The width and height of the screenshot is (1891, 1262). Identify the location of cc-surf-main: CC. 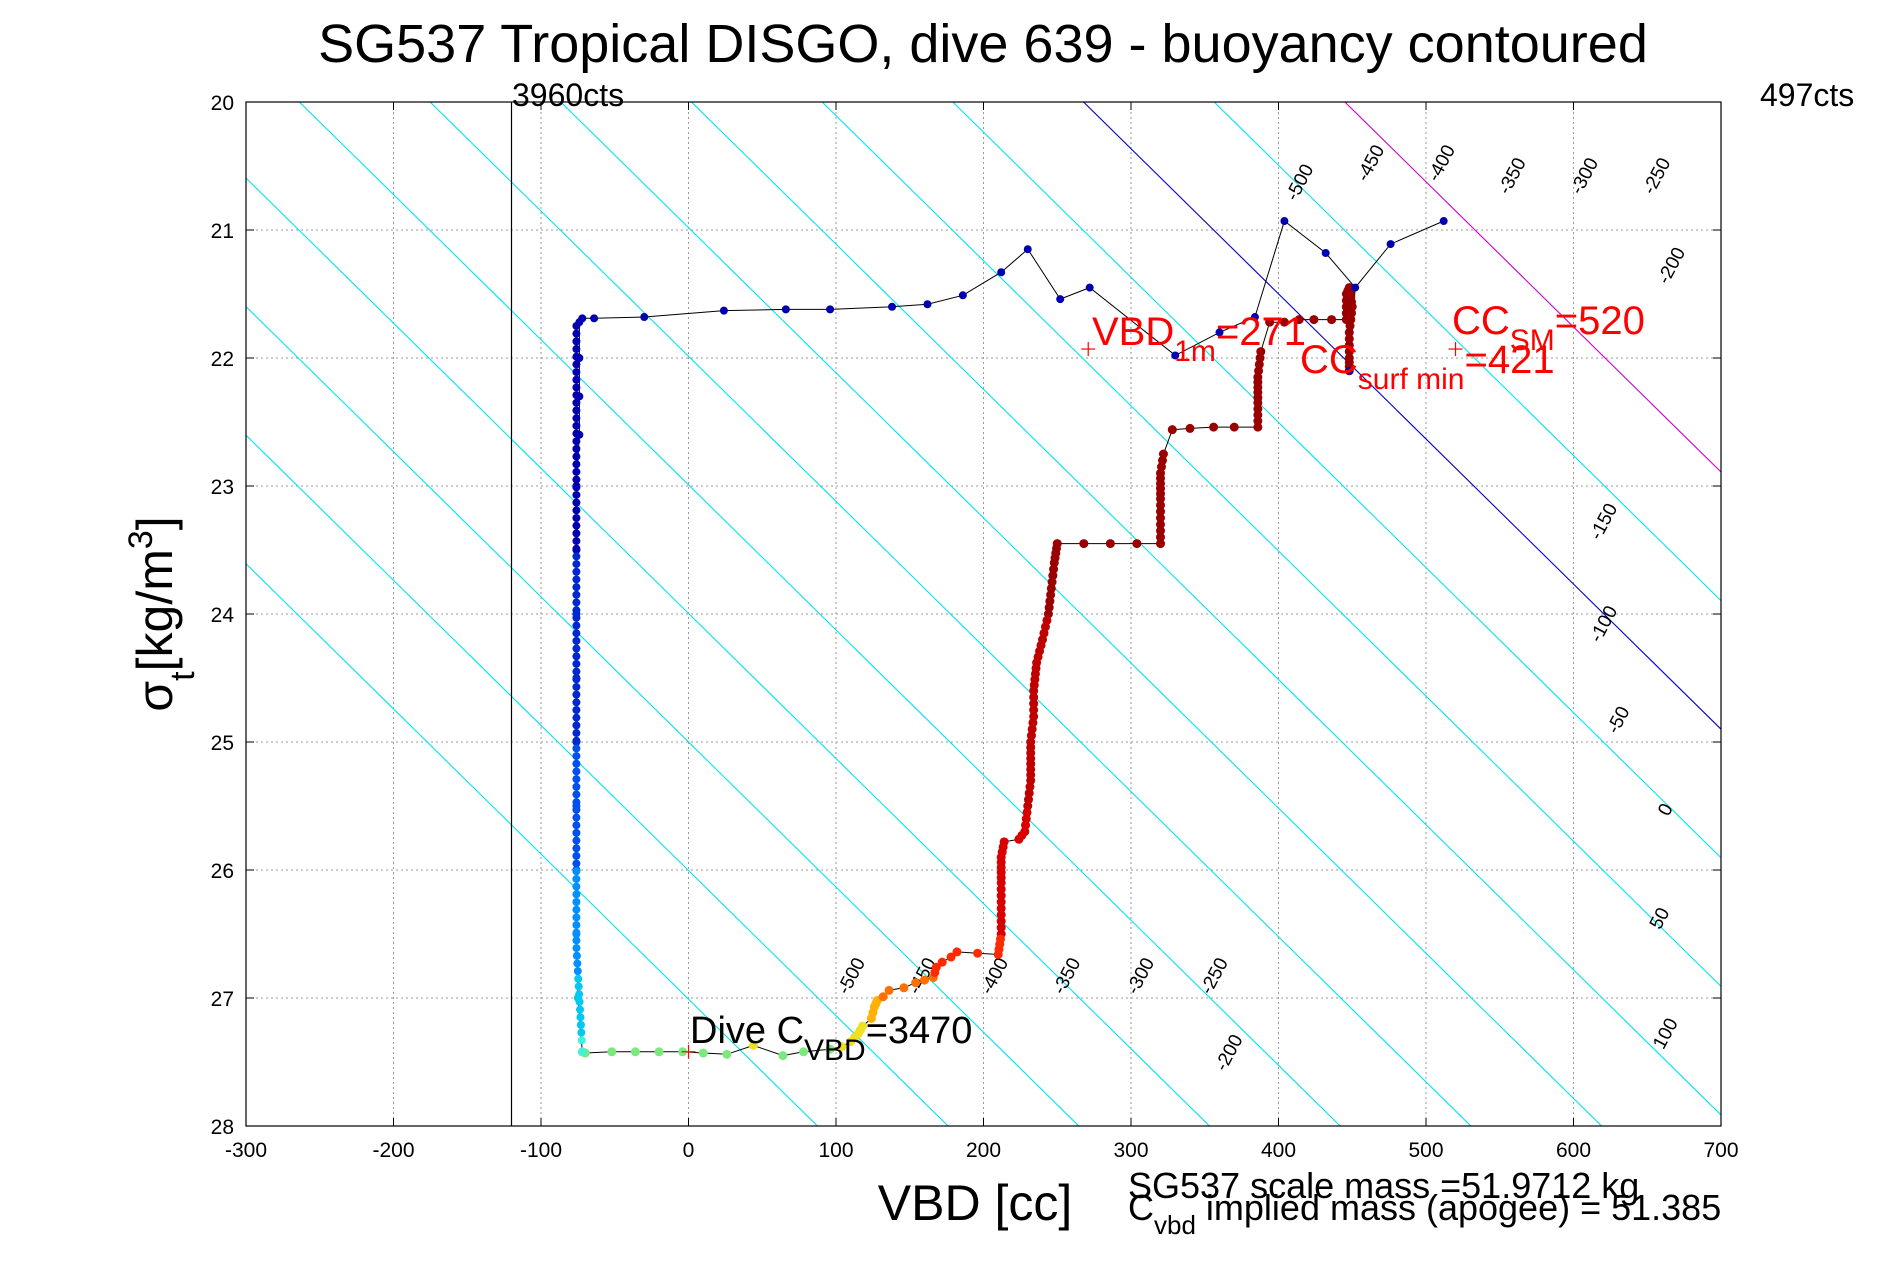
(1329, 360).